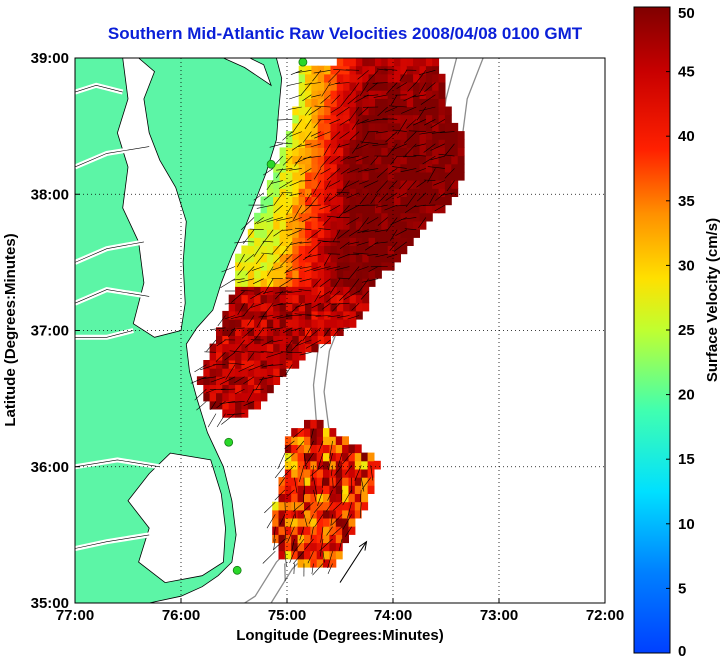 Image resolution: width=724 pixels, height=659 pixels. What do you see at coordinates (682, 588) in the screenshot?
I see `colorbar-tick-label: 5` at bounding box center [682, 588].